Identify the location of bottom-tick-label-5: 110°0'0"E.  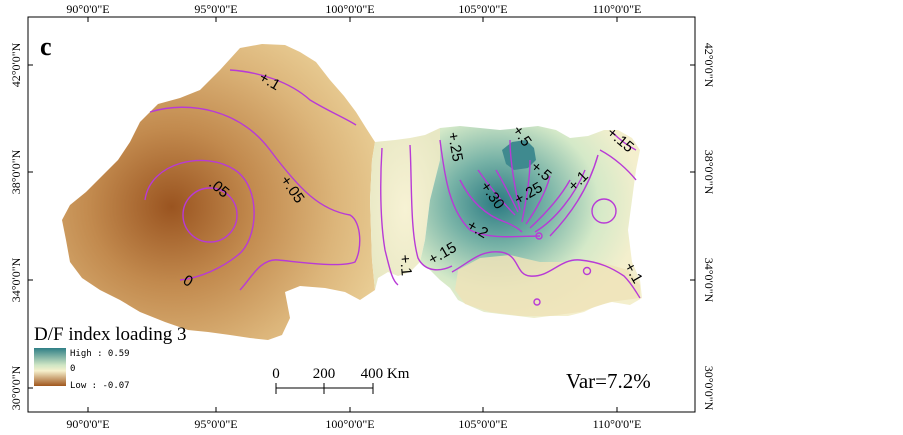
(617, 424).